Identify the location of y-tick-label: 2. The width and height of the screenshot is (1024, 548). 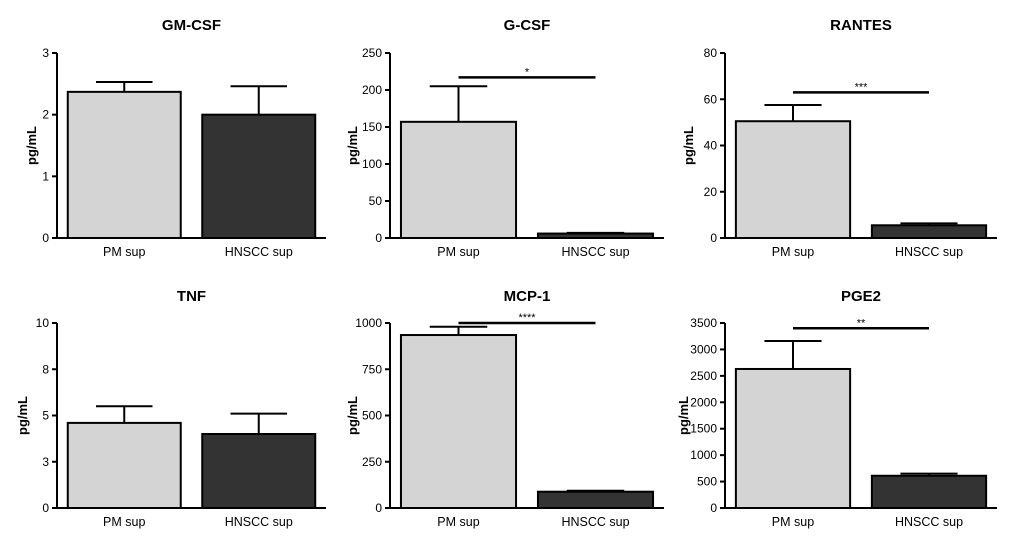
(45, 115).